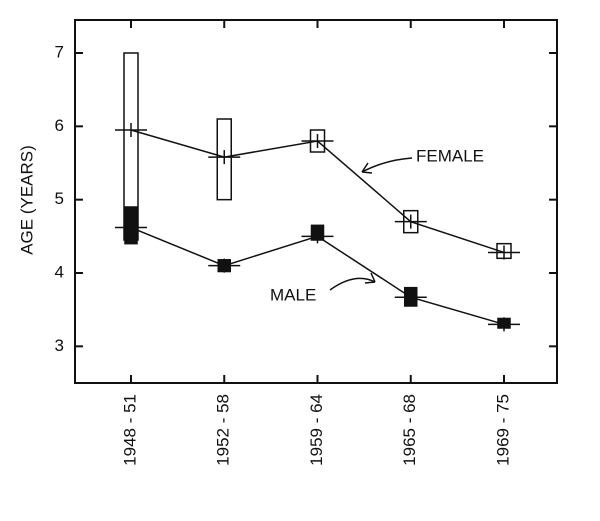  What do you see at coordinates (387, 165) in the screenshot?
I see `female-arrow` at bounding box center [387, 165].